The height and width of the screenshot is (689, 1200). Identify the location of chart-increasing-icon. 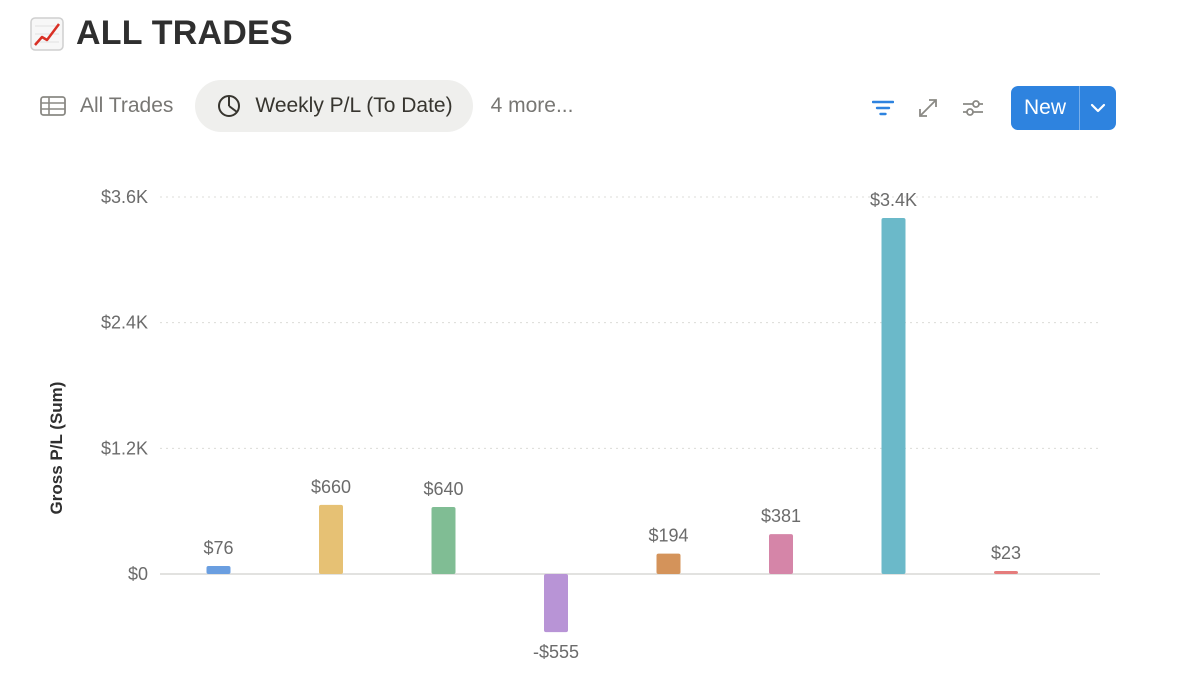
(47, 33).